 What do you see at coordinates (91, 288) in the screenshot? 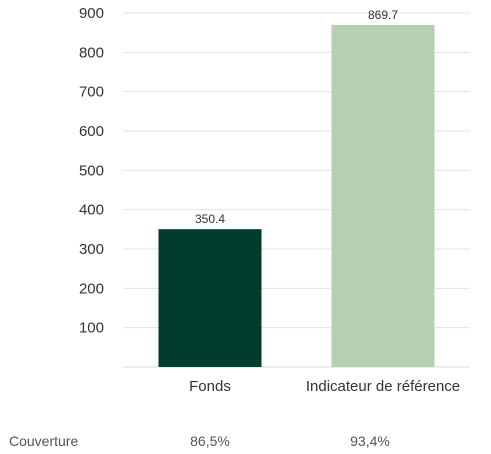
I see `y-tick-label: 200` at bounding box center [91, 288].